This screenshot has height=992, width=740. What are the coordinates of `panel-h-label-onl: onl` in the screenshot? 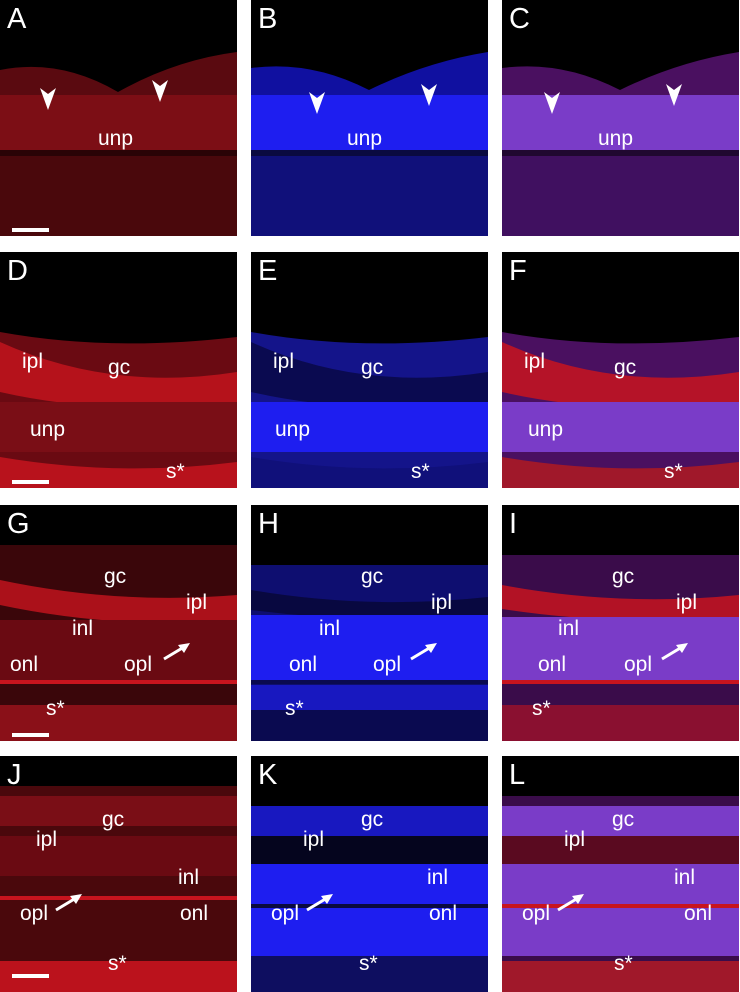 It's located at (303, 664).